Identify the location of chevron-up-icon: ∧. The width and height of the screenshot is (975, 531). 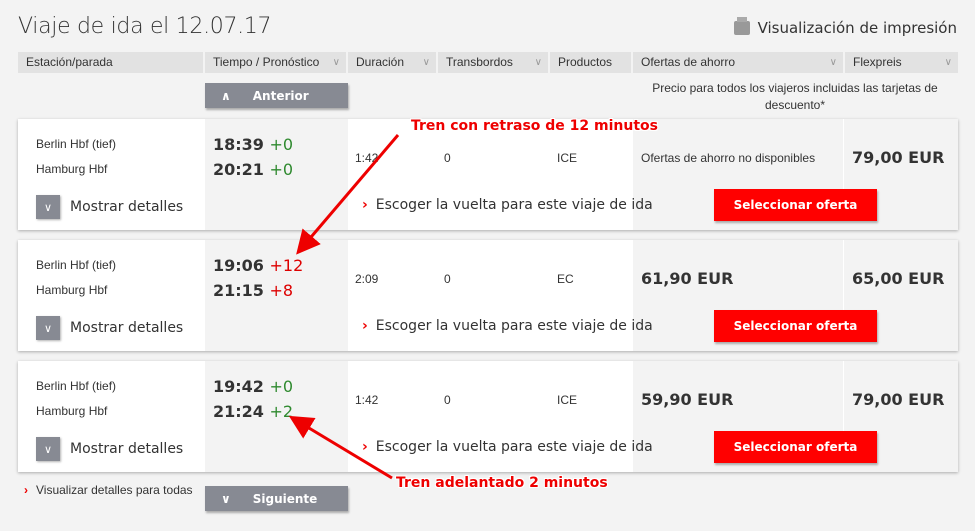
(226, 95).